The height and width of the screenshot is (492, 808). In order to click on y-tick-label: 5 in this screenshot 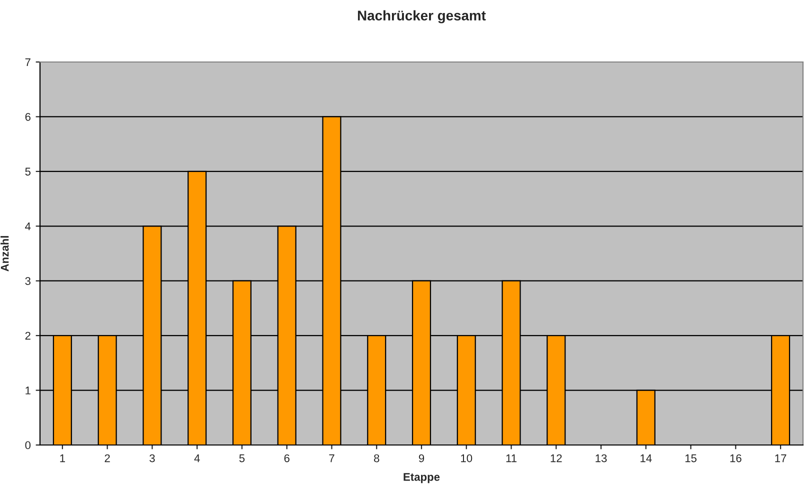, I will do `click(28, 172)`.